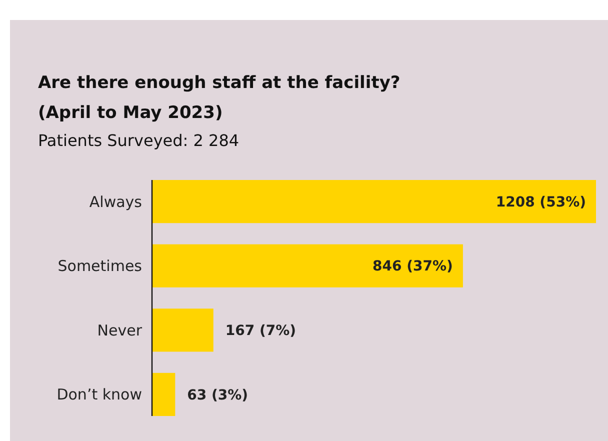  I want to click on y-tick-label: Never, so click(120, 330).